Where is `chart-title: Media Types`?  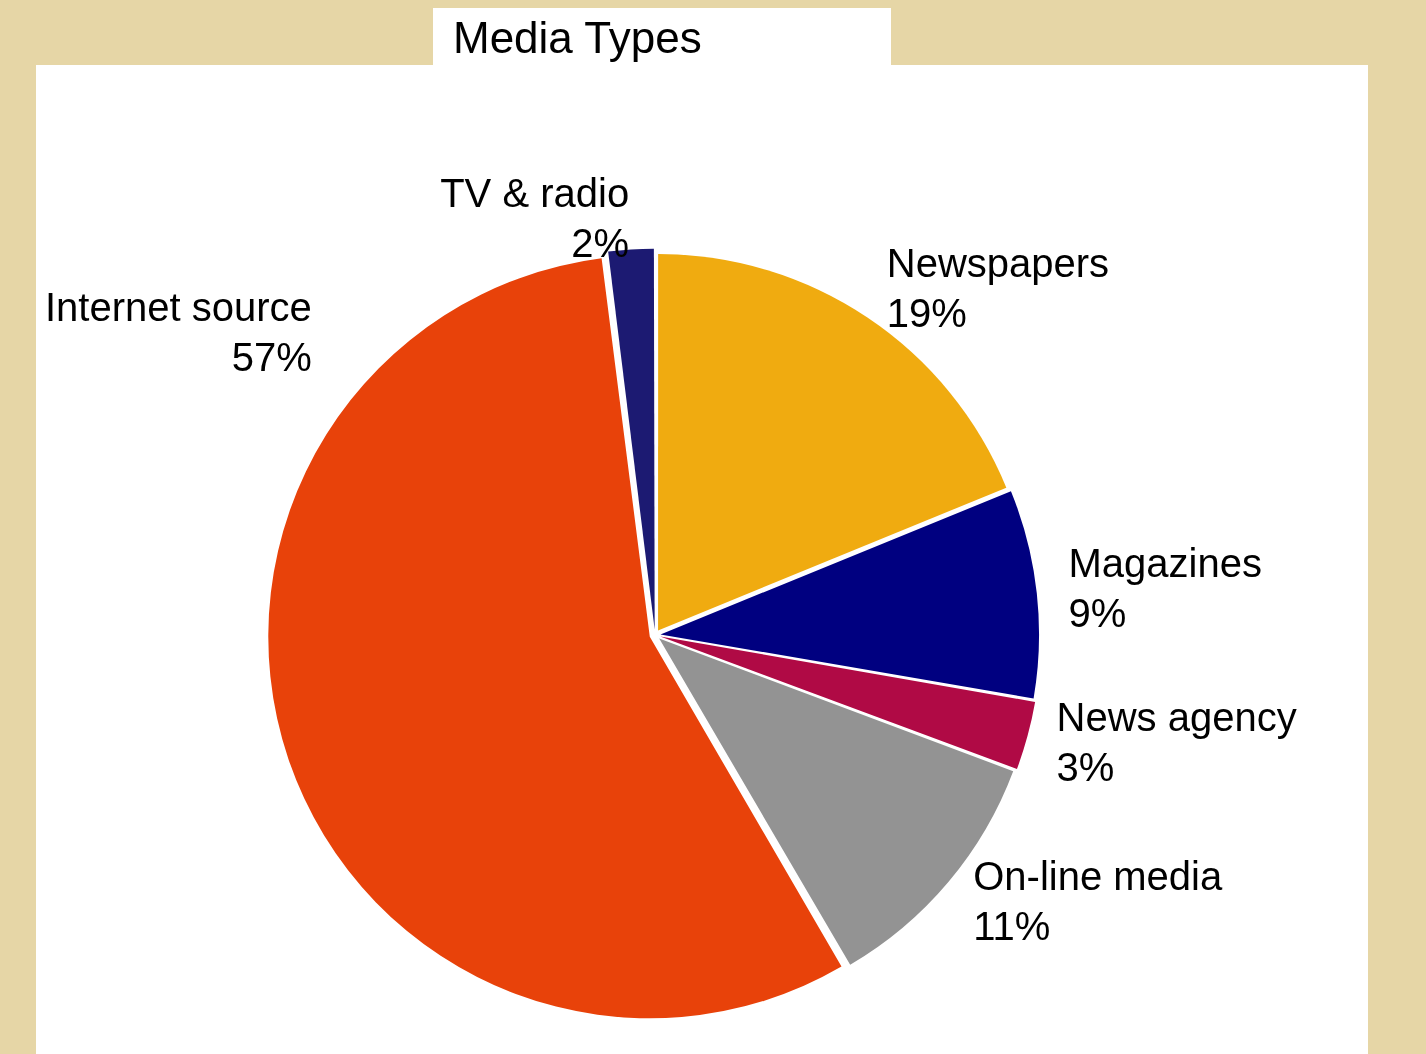 chart-title: Media Types is located at coordinates (662, 38).